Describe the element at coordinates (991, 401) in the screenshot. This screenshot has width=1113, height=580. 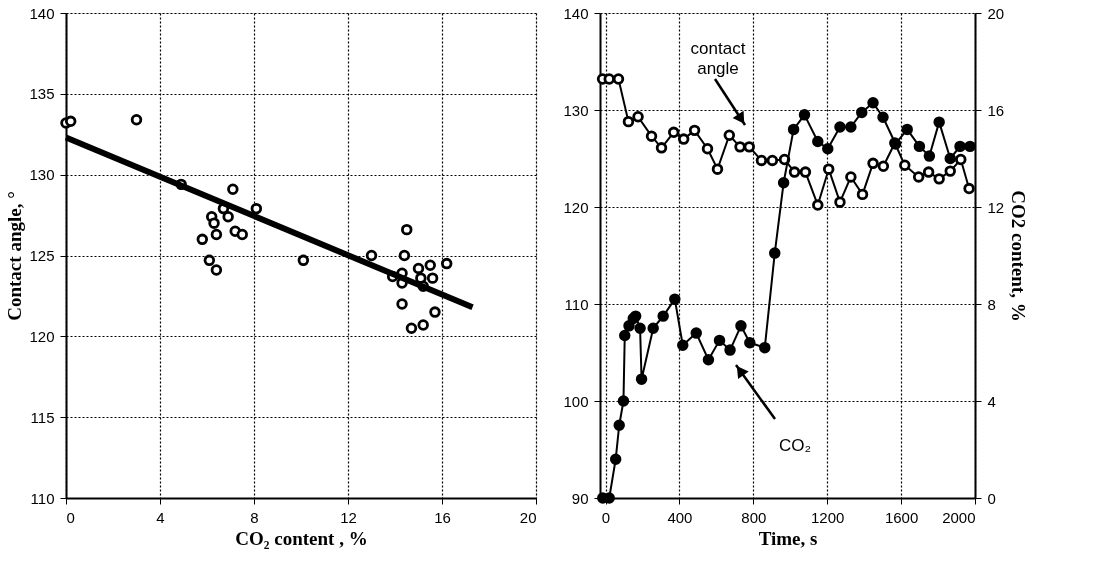
I see `y2-tick-label: 4` at that location.